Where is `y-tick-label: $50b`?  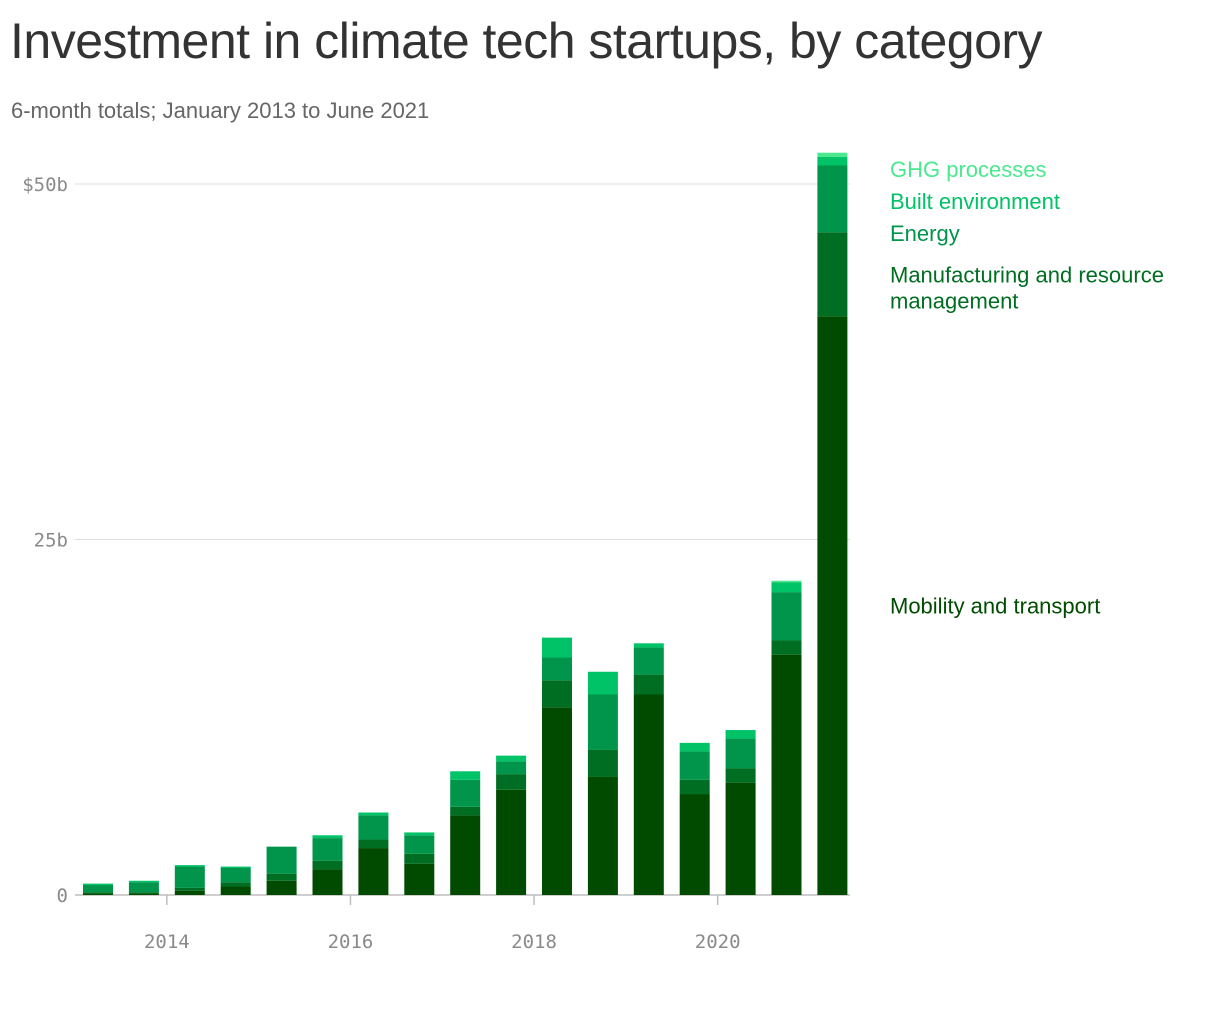 y-tick-label: $50b is located at coordinates (45, 185).